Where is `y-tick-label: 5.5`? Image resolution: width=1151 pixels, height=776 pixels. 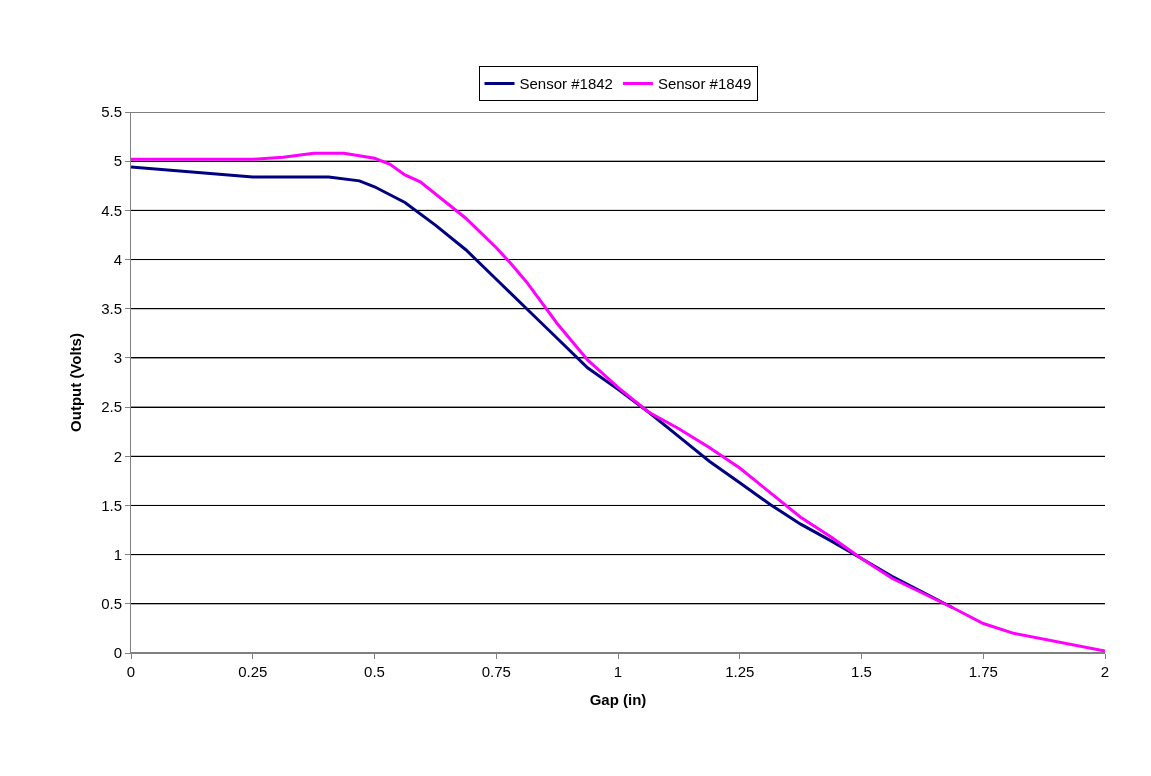
y-tick-label: 5.5 is located at coordinates (111, 112).